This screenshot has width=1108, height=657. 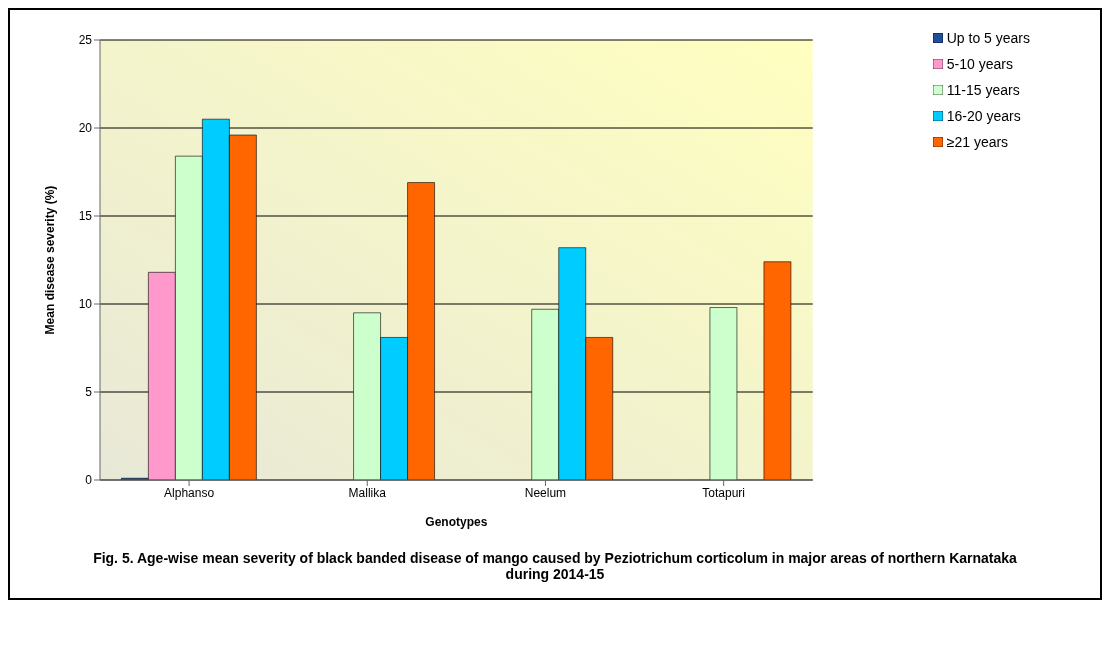 What do you see at coordinates (367, 492) in the screenshot?
I see `x-tick-label: Mallika` at bounding box center [367, 492].